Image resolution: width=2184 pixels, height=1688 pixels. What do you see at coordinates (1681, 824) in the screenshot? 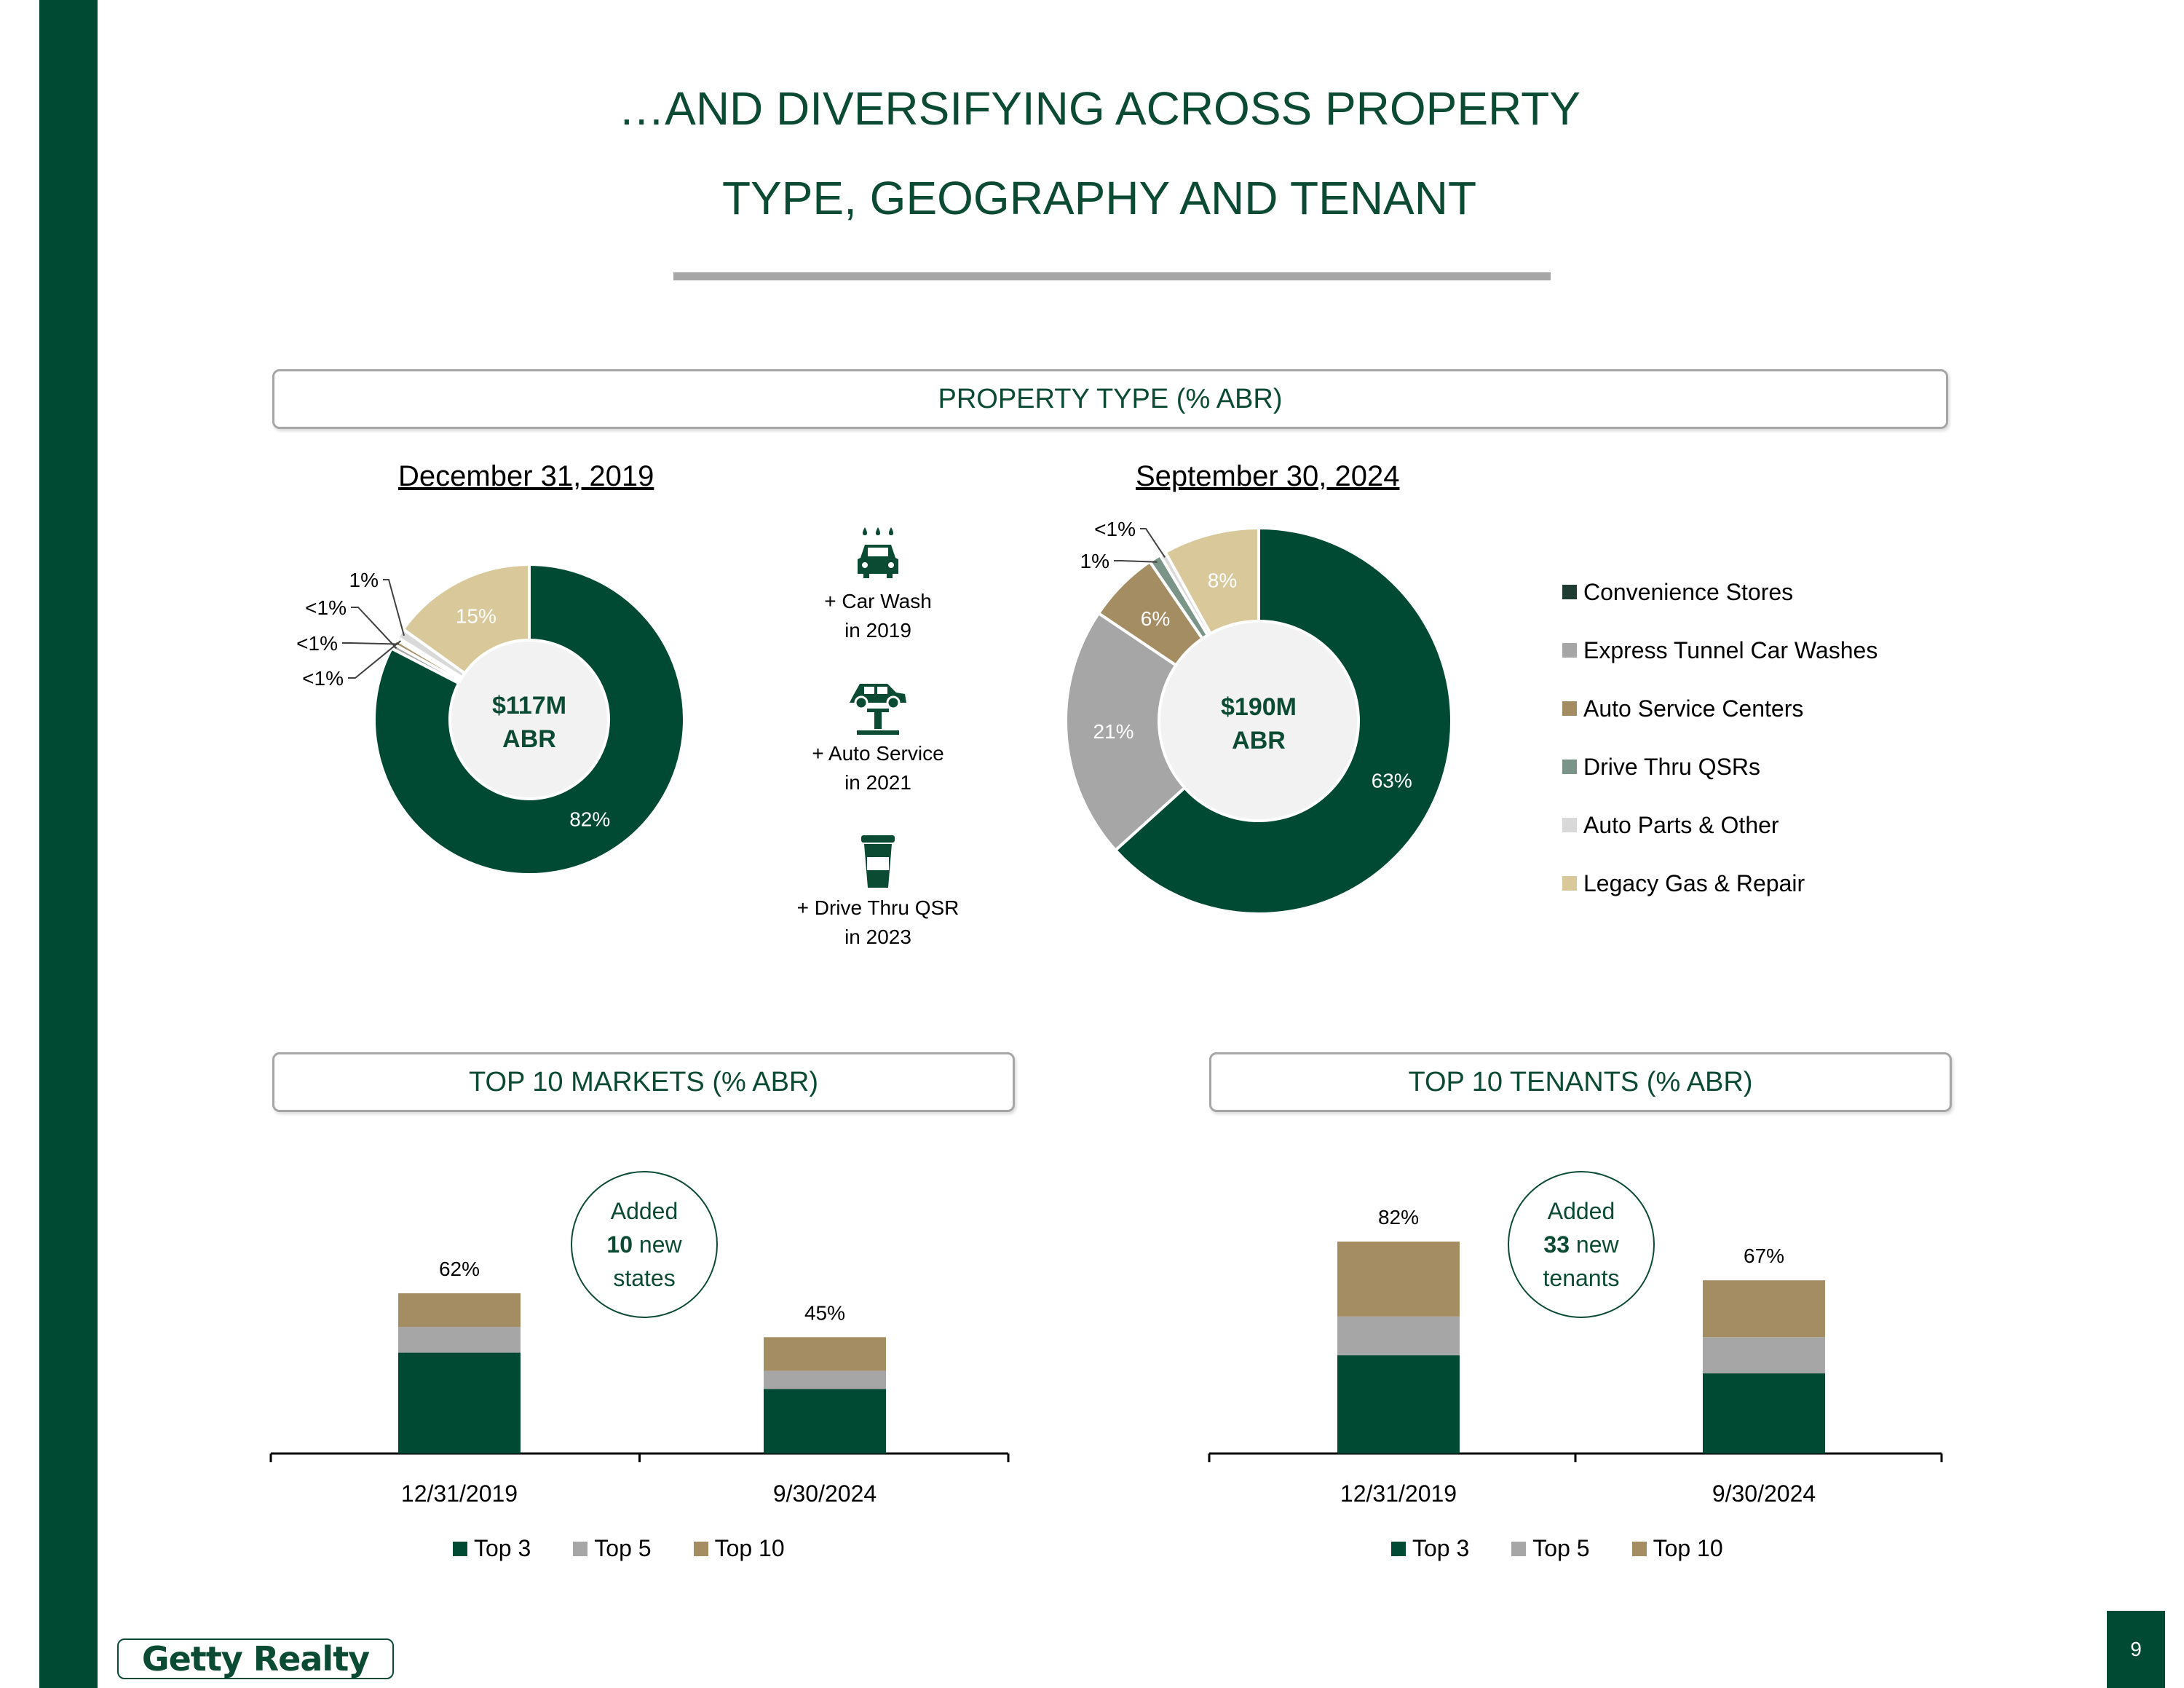
I see `legend-label: Auto Parts & Other` at bounding box center [1681, 824].